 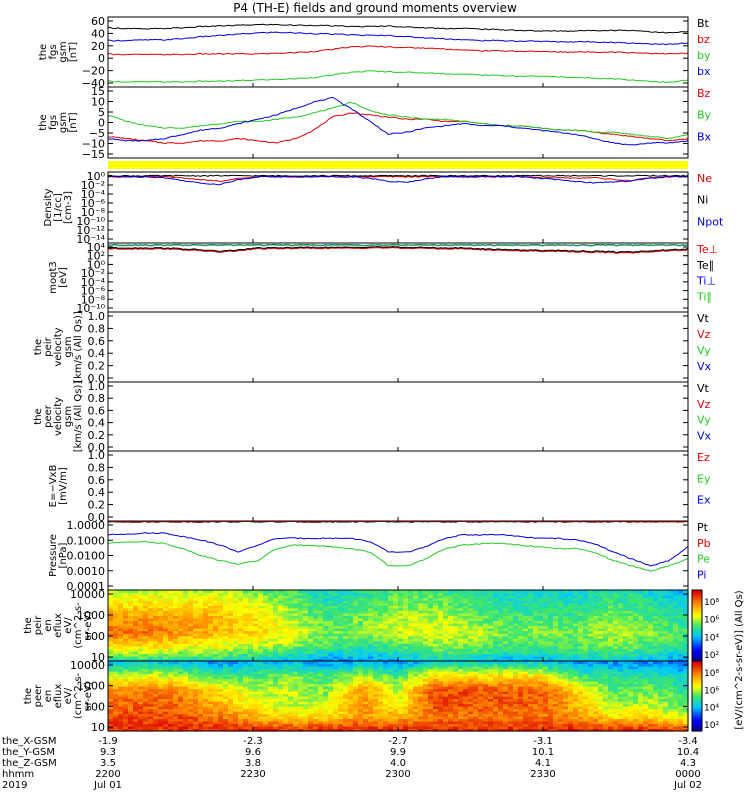 I want to click on y-tick-label: 10⁻⁶, so click(x=93, y=203).